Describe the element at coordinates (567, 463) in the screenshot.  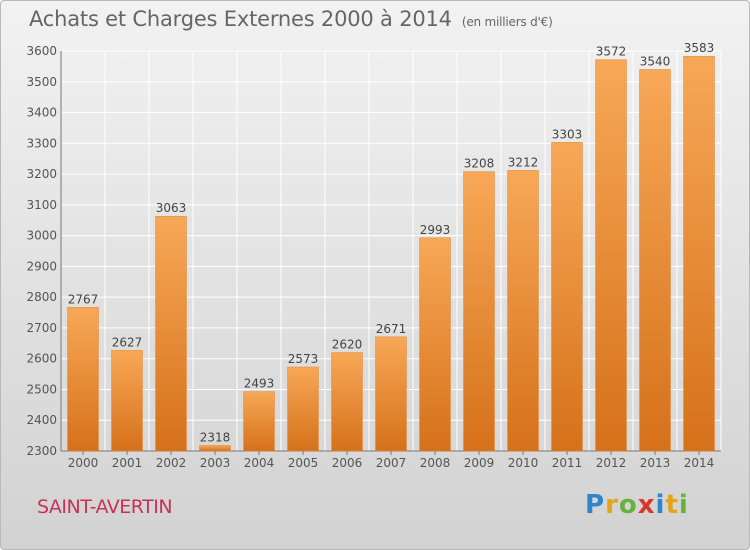
I see `x-tick-label: 2011` at that location.